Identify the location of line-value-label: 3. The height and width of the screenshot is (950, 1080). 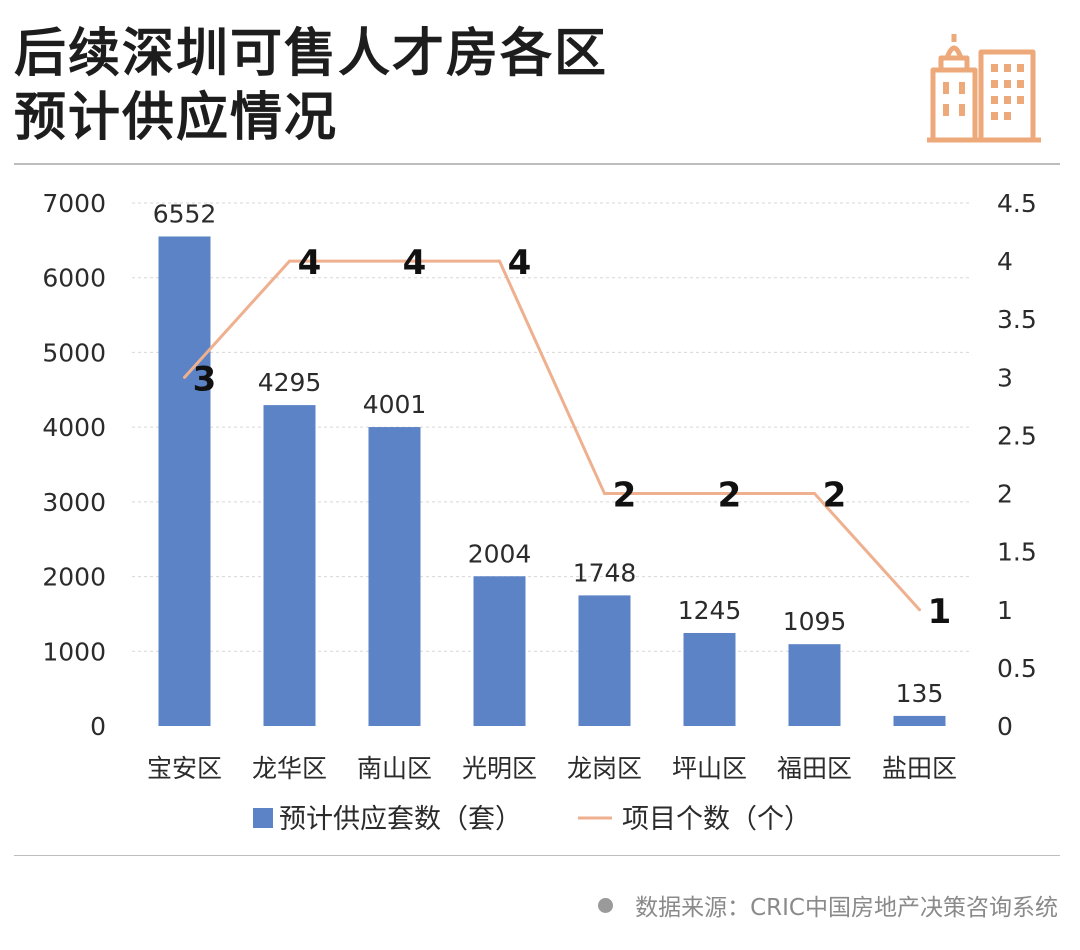
(205, 379).